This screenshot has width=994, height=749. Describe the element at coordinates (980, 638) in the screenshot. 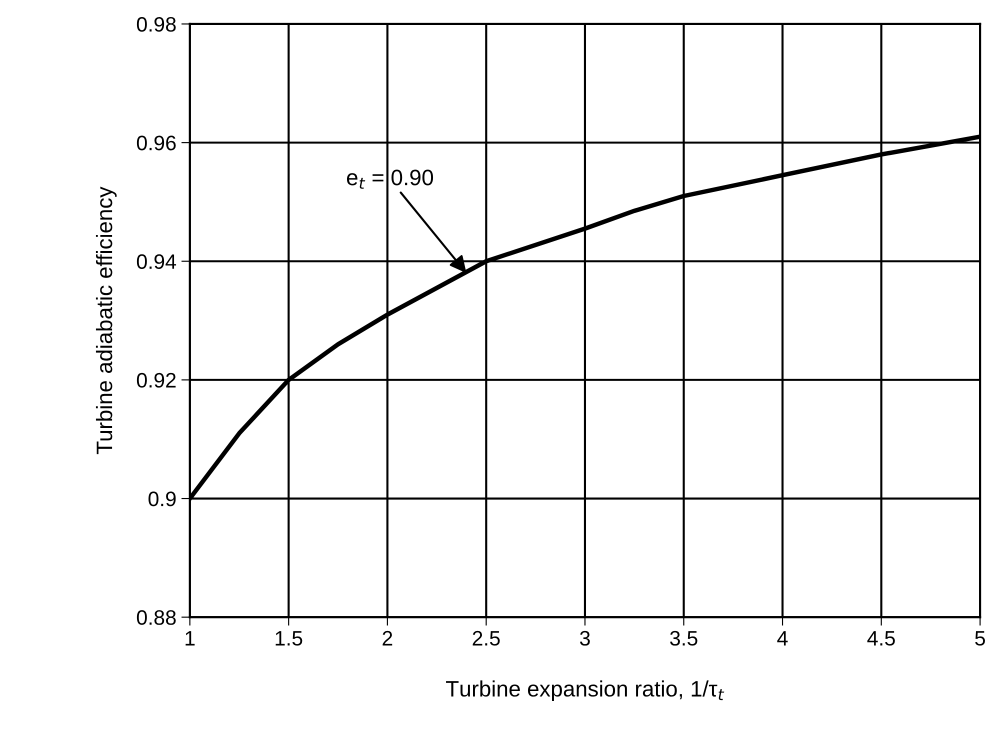

I see `x-tick-label: 5` at that location.